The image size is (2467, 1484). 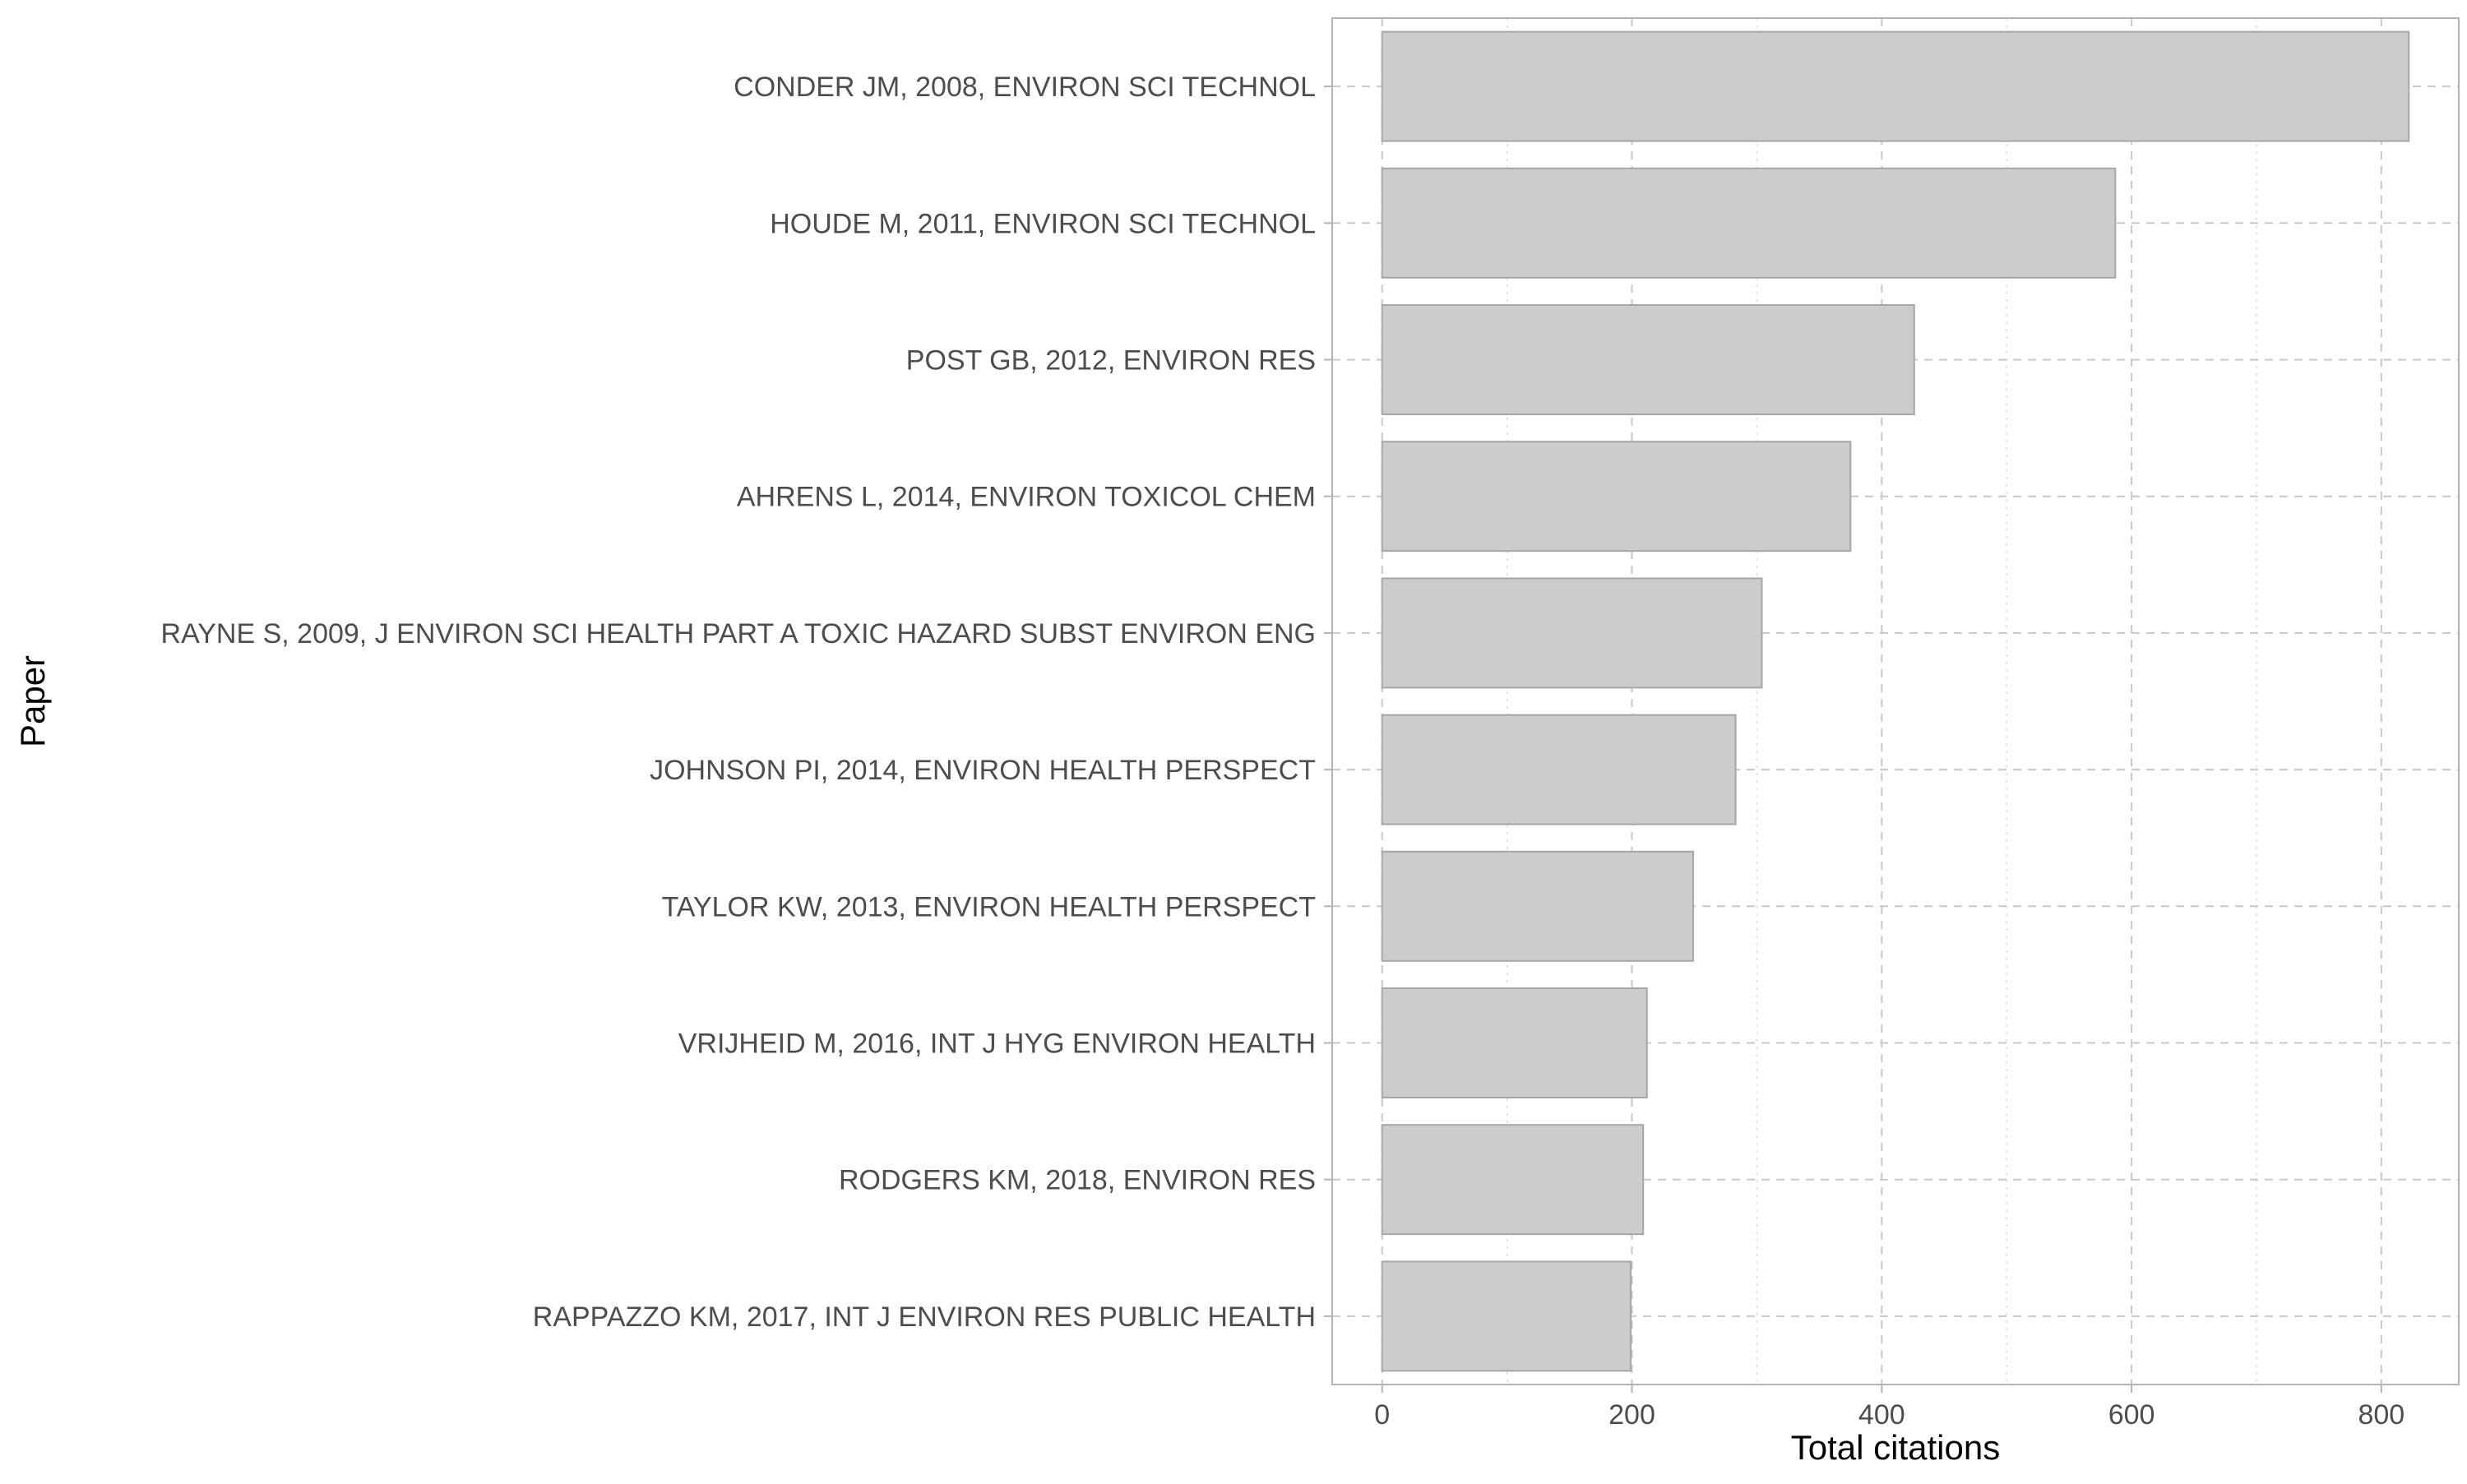 I want to click on x-tick-label: 600, so click(x=2131, y=1415).